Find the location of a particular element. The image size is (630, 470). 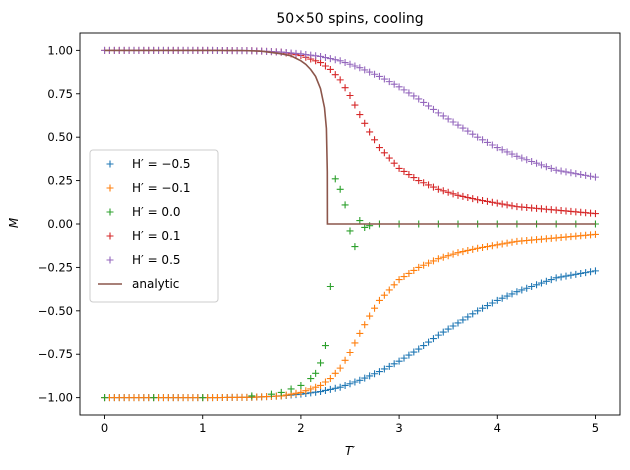

y-axis-label: M is located at coordinates (14, 222).